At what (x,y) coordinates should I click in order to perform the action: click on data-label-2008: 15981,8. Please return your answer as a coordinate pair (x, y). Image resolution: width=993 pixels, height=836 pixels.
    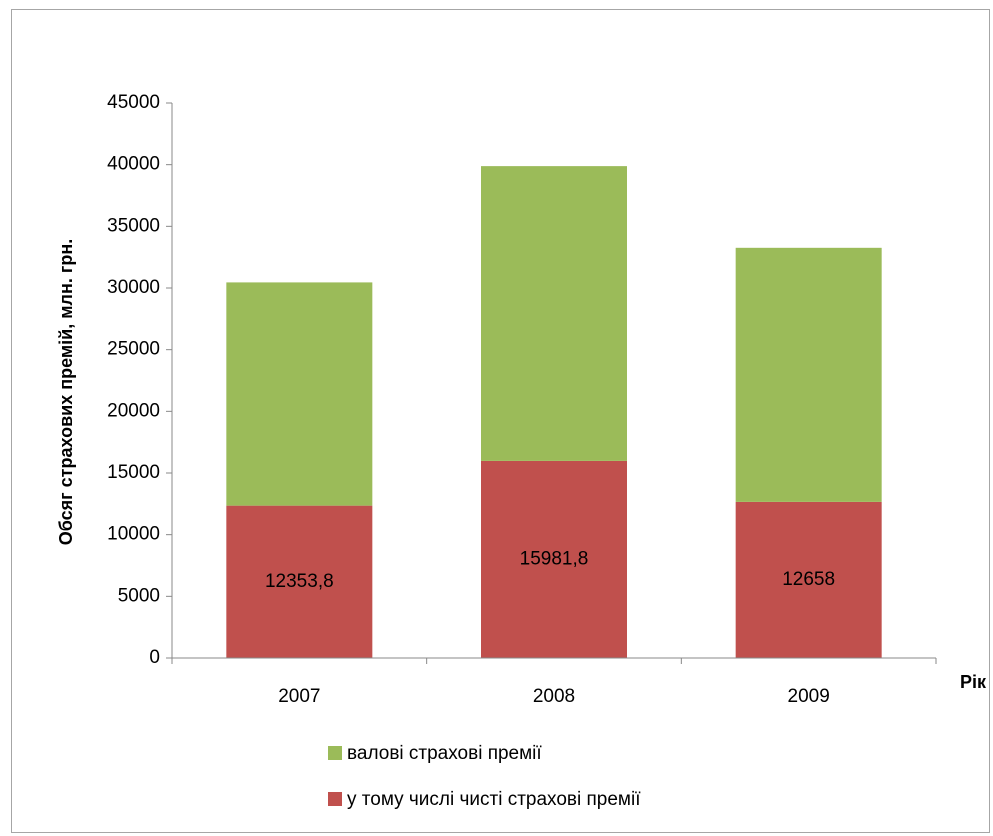
    Looking at the image, I should click on (554, 558).